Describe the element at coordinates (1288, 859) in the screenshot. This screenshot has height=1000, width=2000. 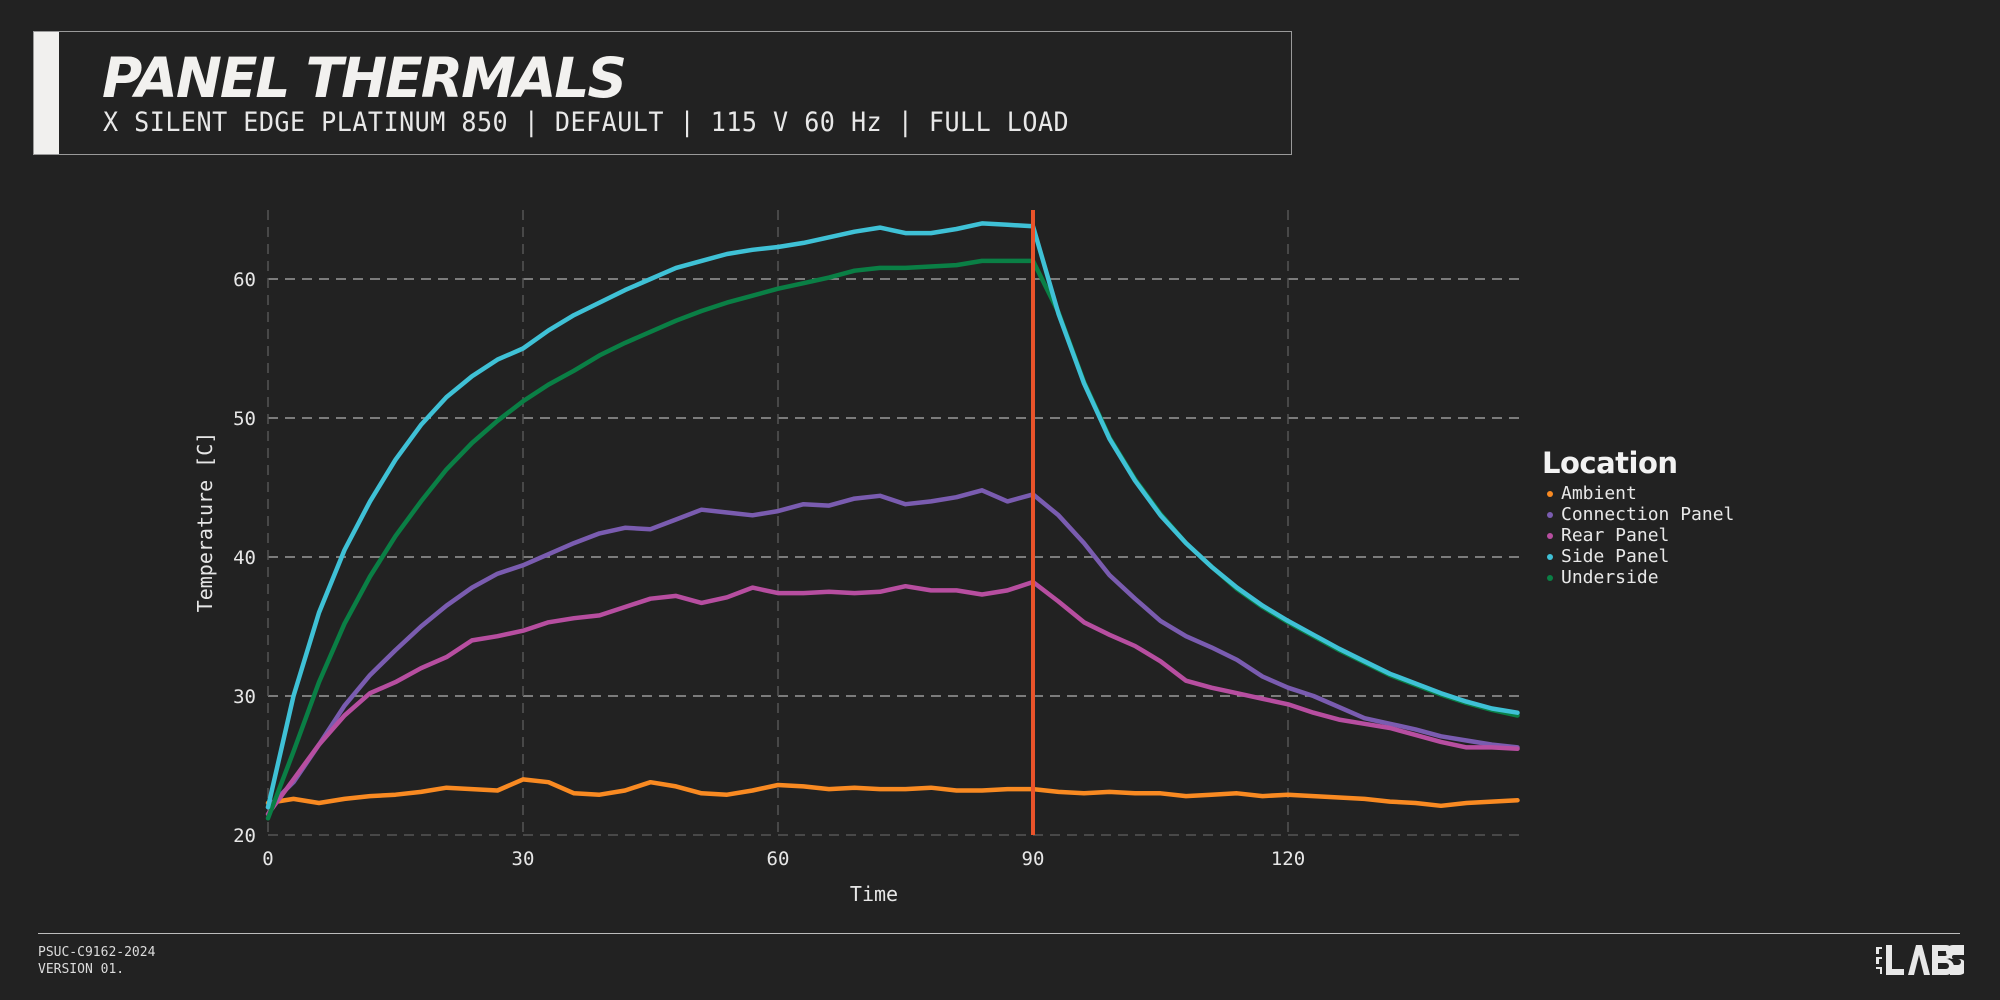
I see `x-tick-label: 120` at that location.